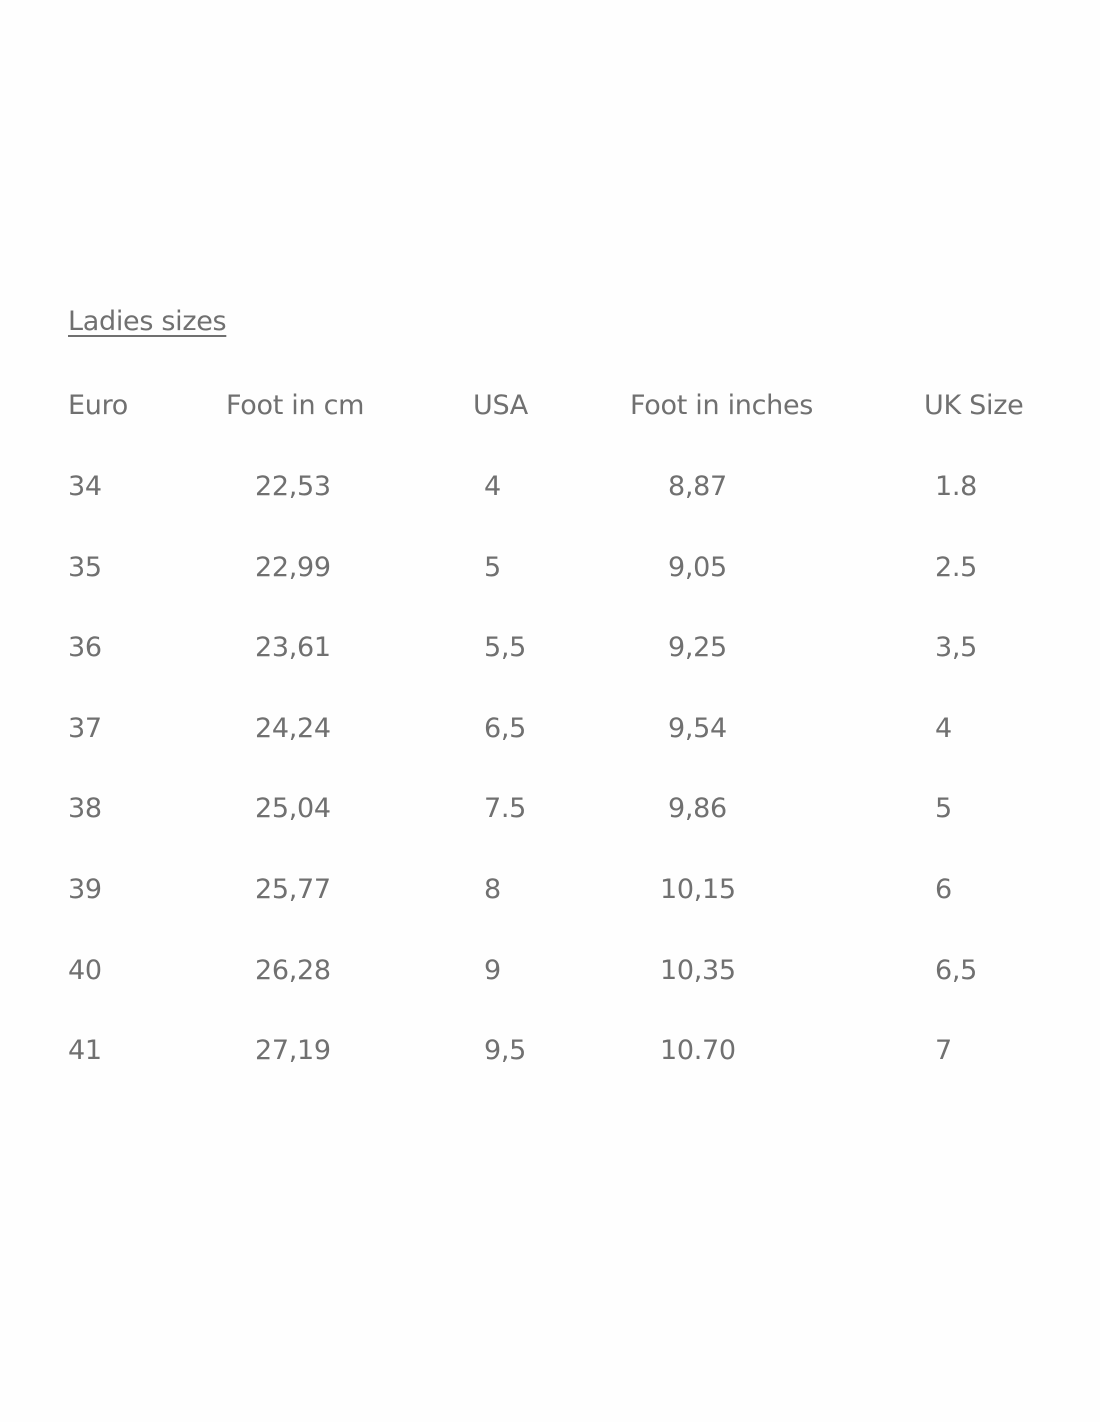 This screenshot has width=1100, height=1422. I want to click on section-title-link: Ladies sizes, so click(147, 321).